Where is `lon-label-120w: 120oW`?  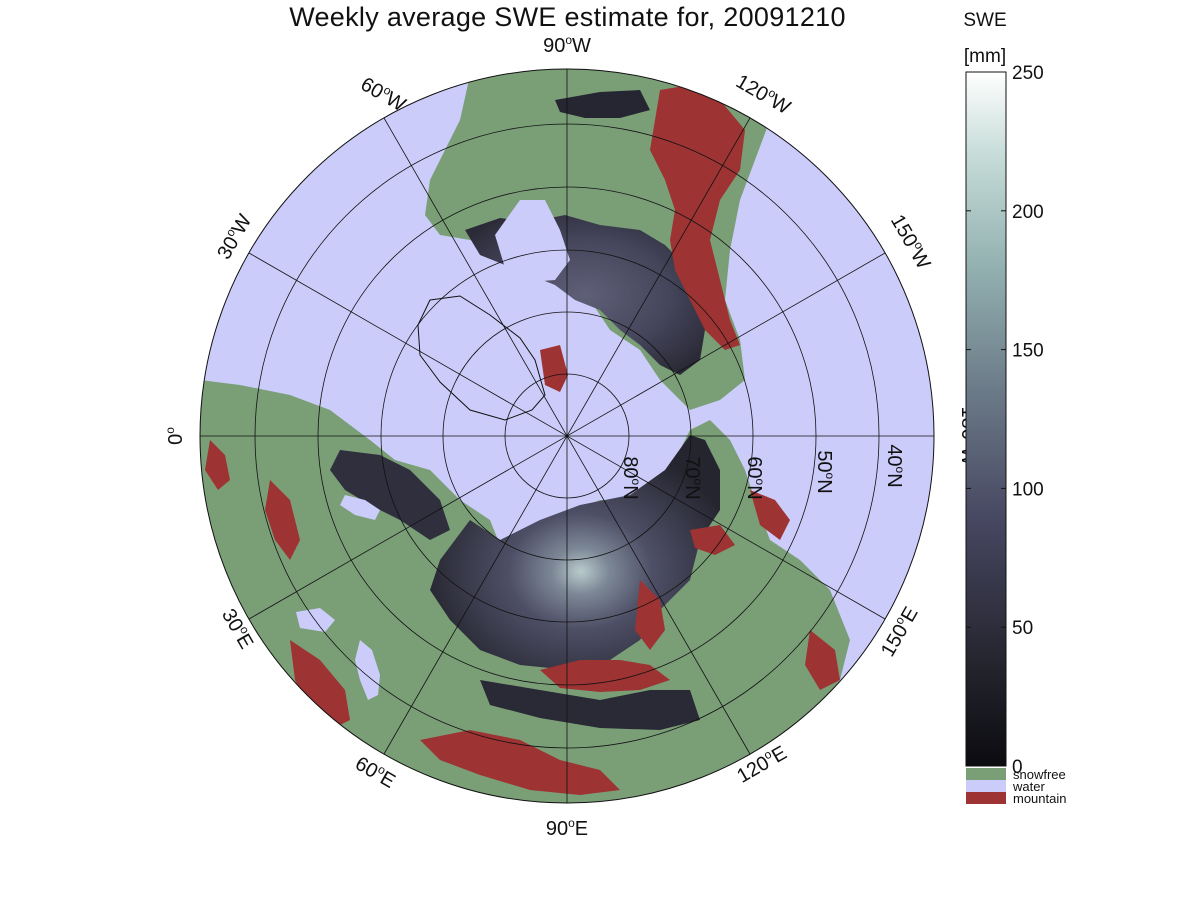 lon-label-120w: 120oW is located at coordinates (763, 94).